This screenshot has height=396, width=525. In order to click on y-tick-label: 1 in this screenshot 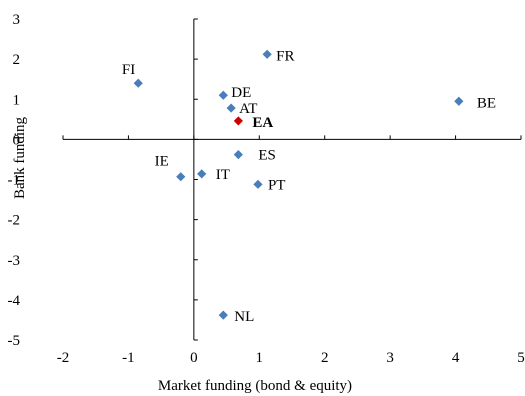, I will do `click(17, 100)`.